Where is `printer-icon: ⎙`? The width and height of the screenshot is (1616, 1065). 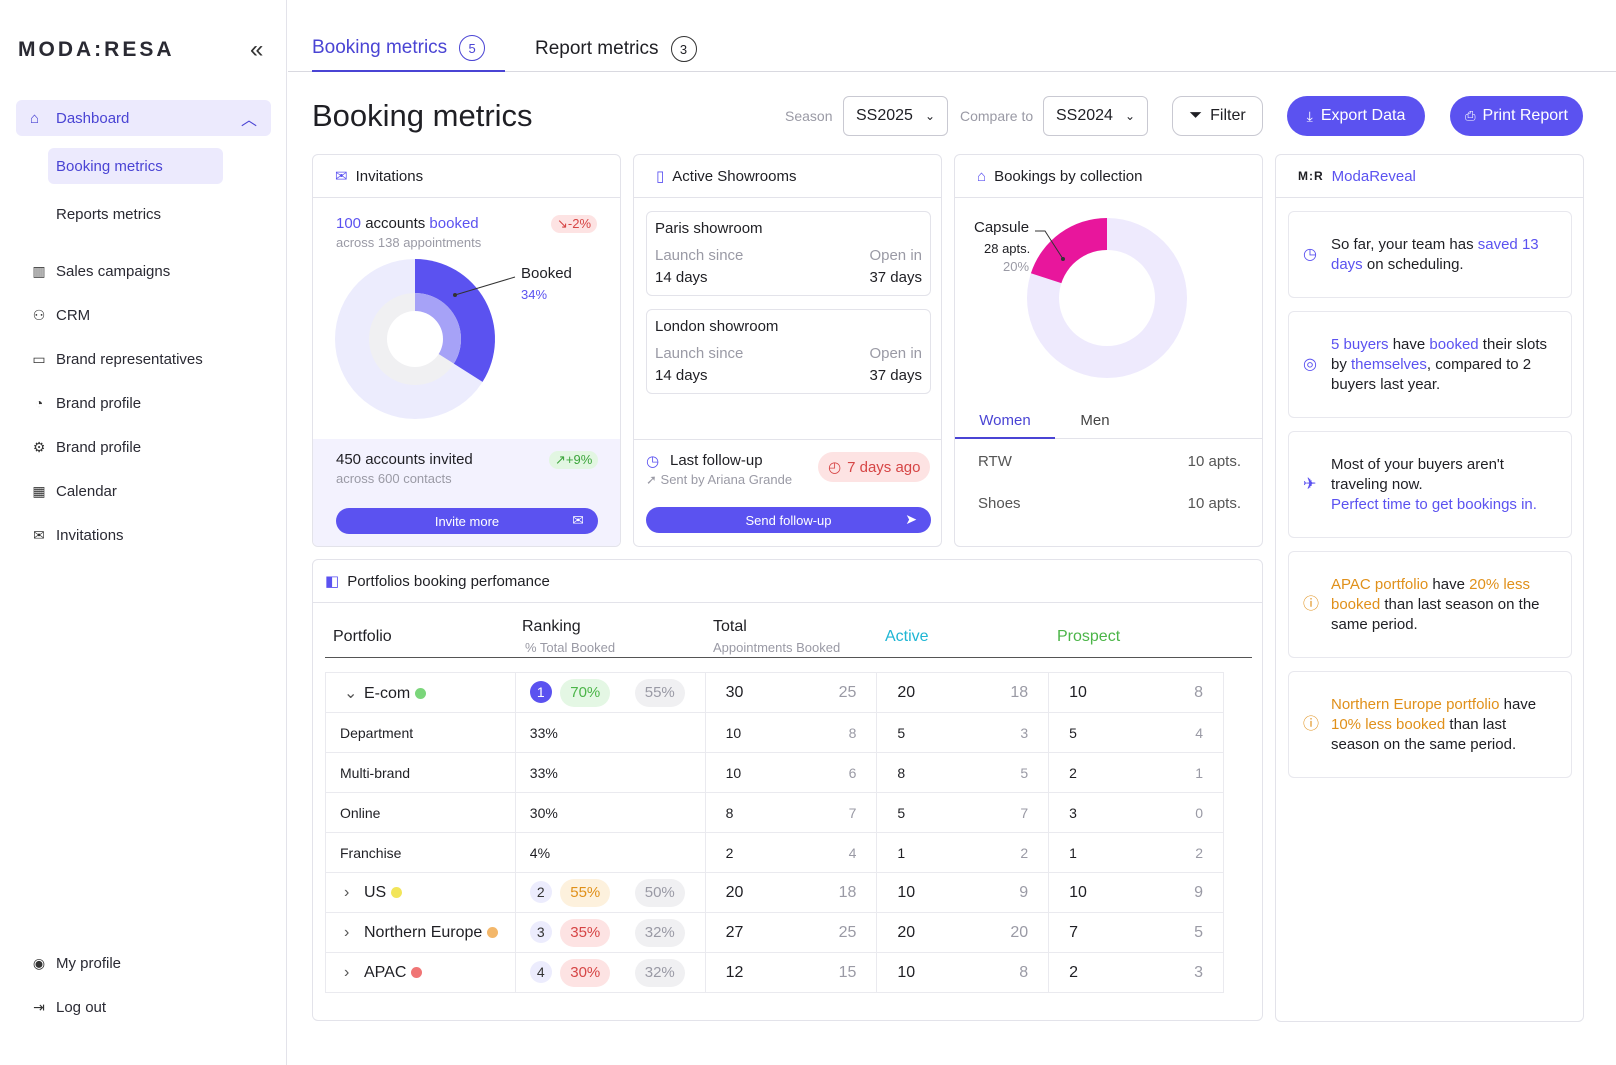 printer-icon: ⎙ is located at coordinates (1470, 115).